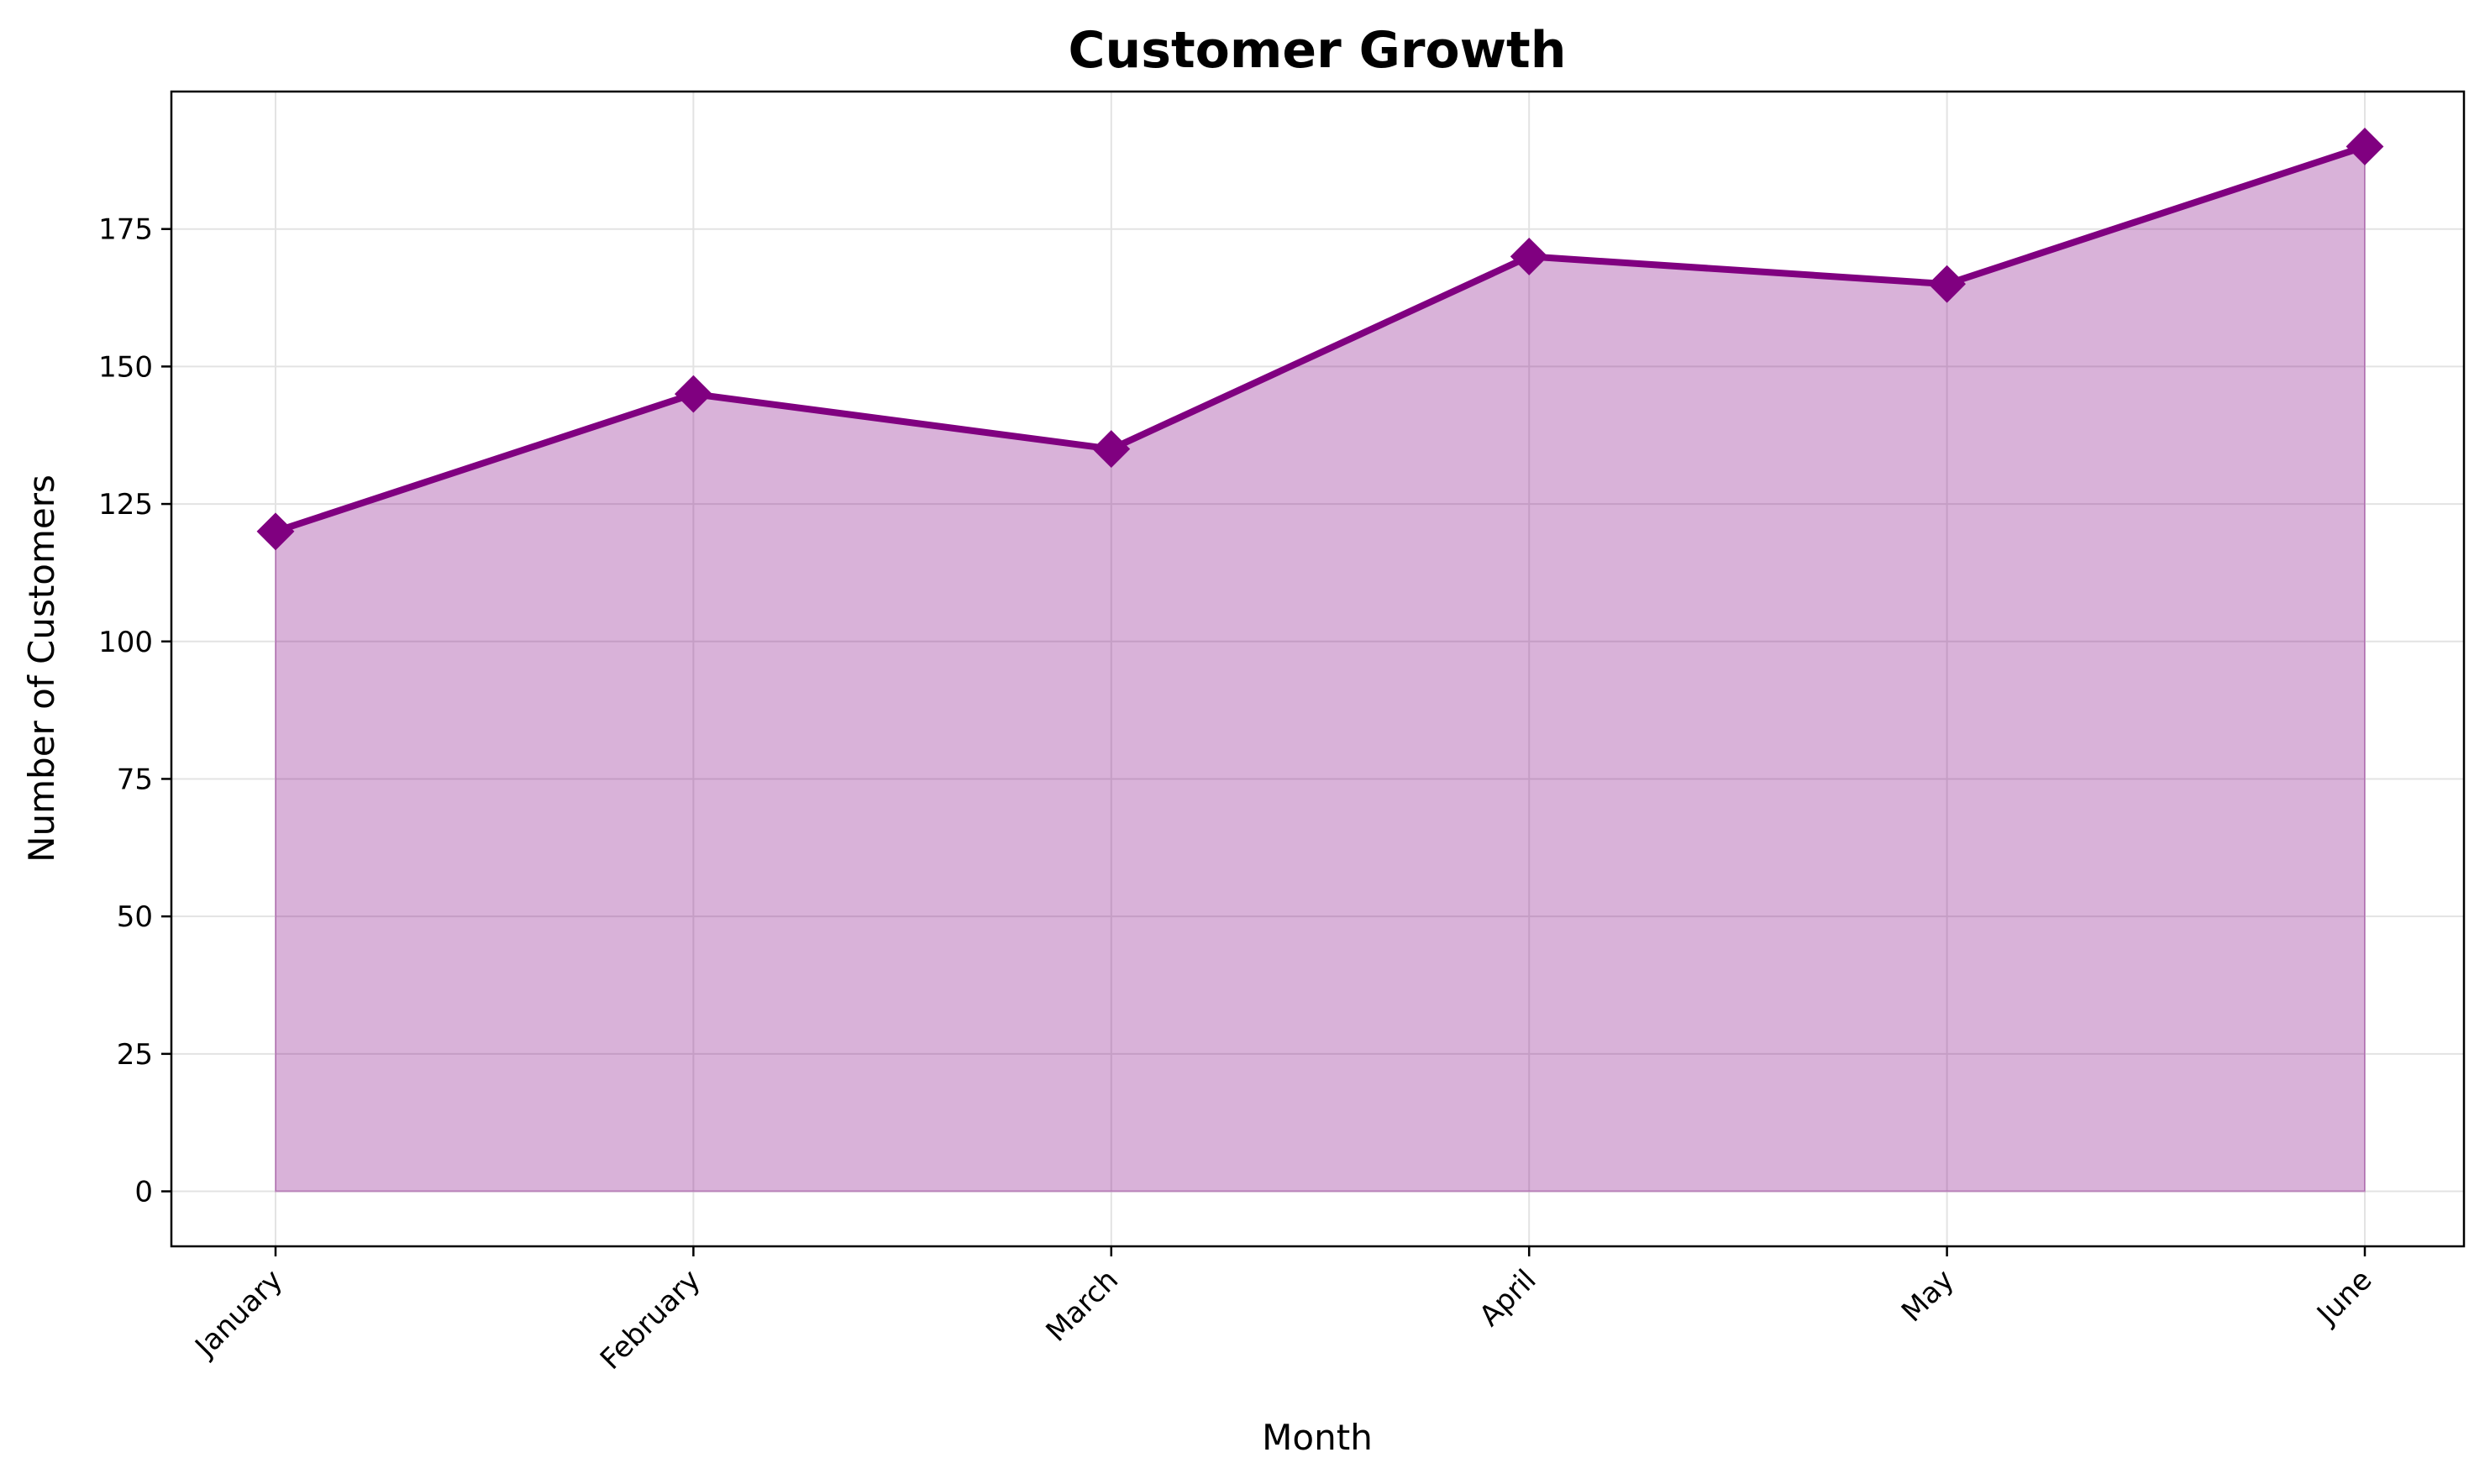 This screenshot has height=1484, width=2490. Describe the element at coordinates (1529, 257) in the screenshot. I see `data-point-april` at that location.